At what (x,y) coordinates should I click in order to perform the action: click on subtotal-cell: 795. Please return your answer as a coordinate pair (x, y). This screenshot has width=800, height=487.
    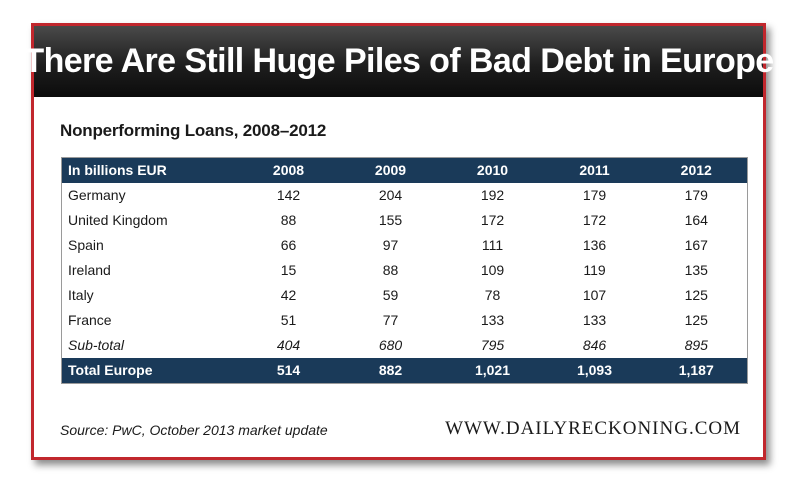
    Looking at the image, I should click on (492, 345).